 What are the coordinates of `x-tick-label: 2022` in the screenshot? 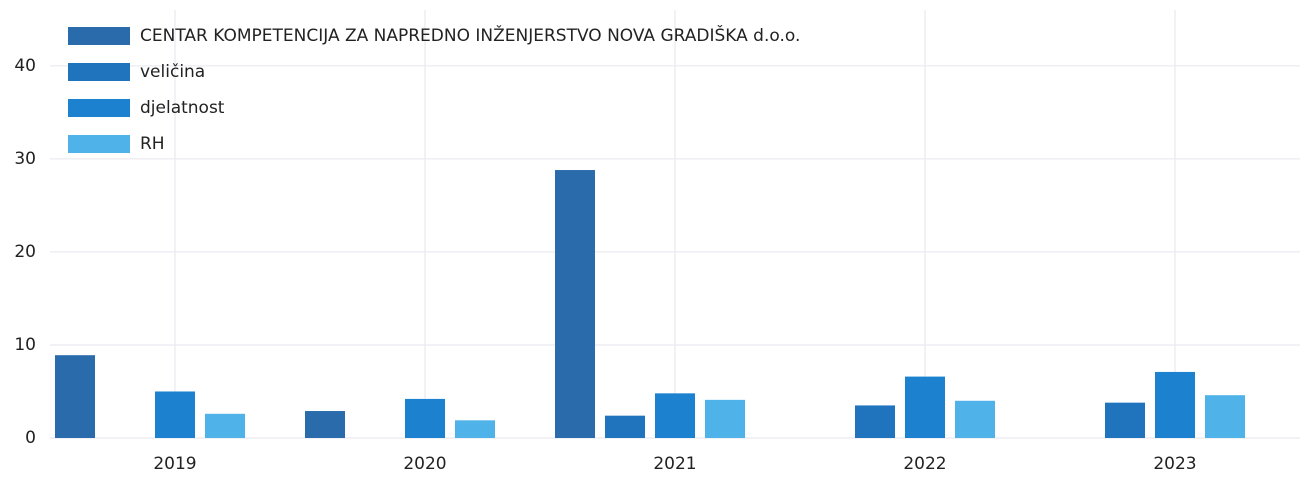 It's located at (924, 464).